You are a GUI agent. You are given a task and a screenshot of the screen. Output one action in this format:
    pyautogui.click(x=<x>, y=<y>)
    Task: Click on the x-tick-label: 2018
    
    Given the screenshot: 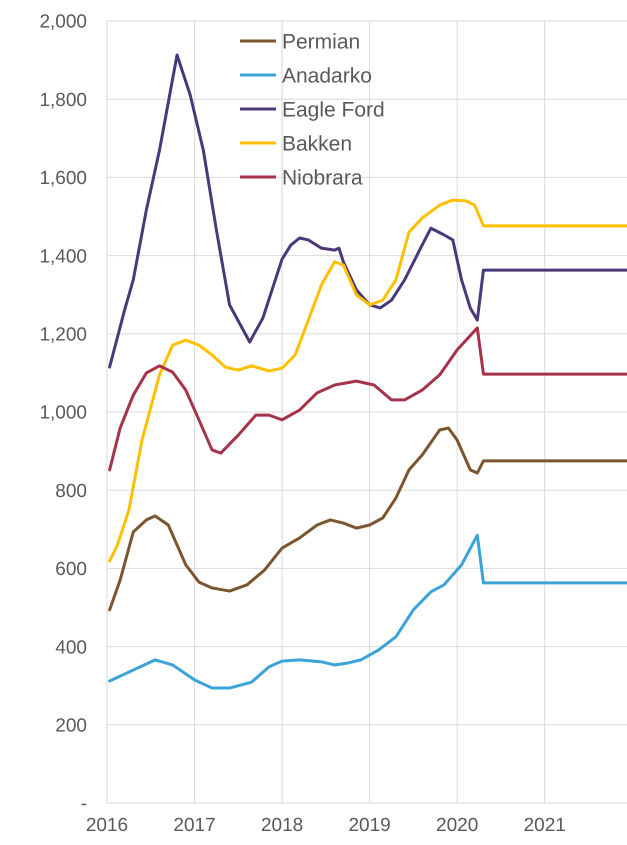 What is the action you would take?
    pyautogui.click(x=282, y=825)
    